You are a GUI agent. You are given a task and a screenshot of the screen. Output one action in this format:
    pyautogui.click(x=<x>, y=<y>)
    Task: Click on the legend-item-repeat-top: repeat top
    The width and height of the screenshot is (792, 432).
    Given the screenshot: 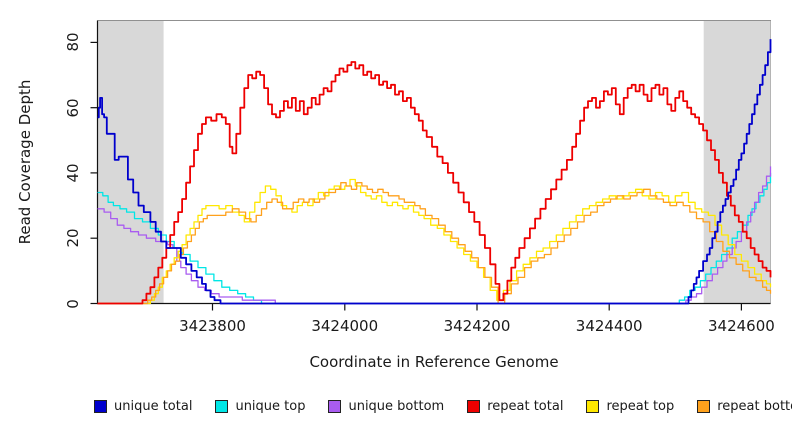 What is the action you would take?
    pyautogui.click(x=630, y=406)
    